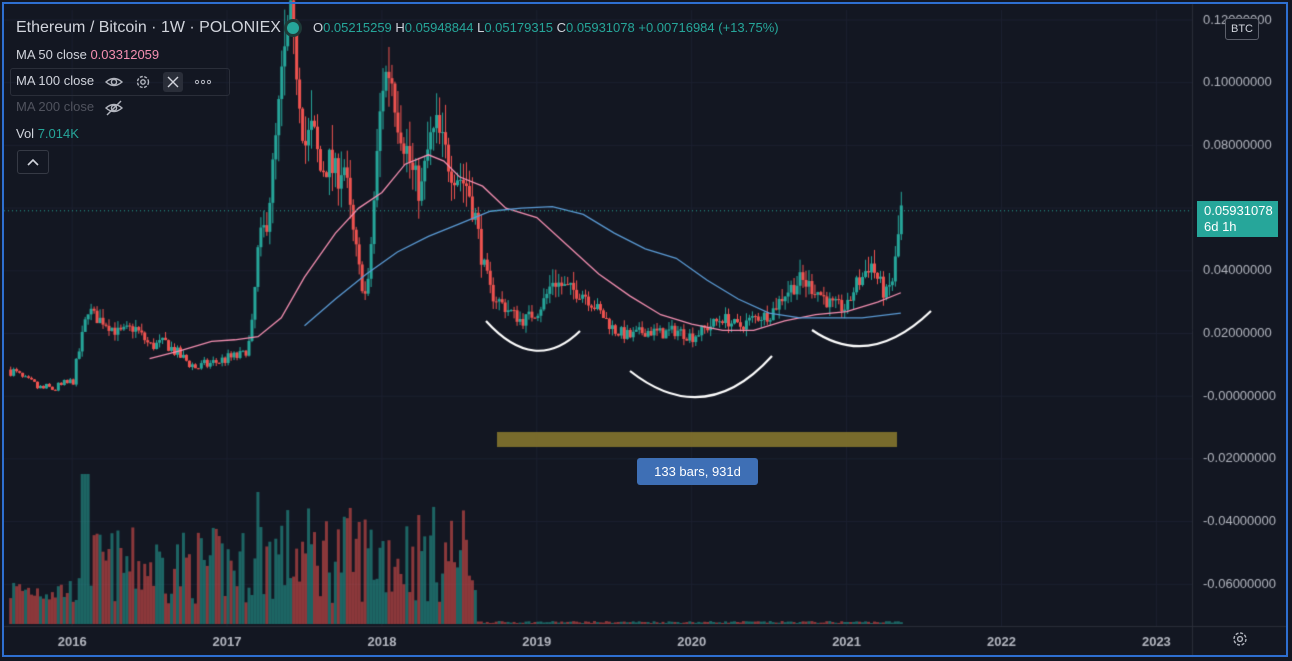 The height and width of the screenshot is (661, 1292). I want to click on collapse-legend-button, so click(33, 162).